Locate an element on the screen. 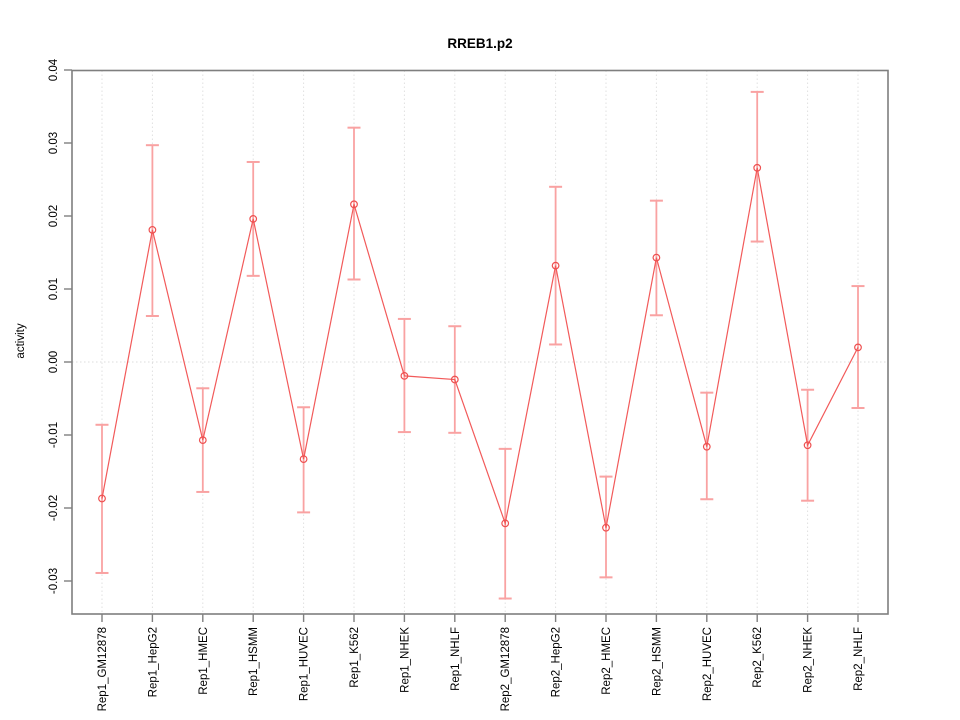  y-tick-label: -0.02 is located at coordinates (54, 508).